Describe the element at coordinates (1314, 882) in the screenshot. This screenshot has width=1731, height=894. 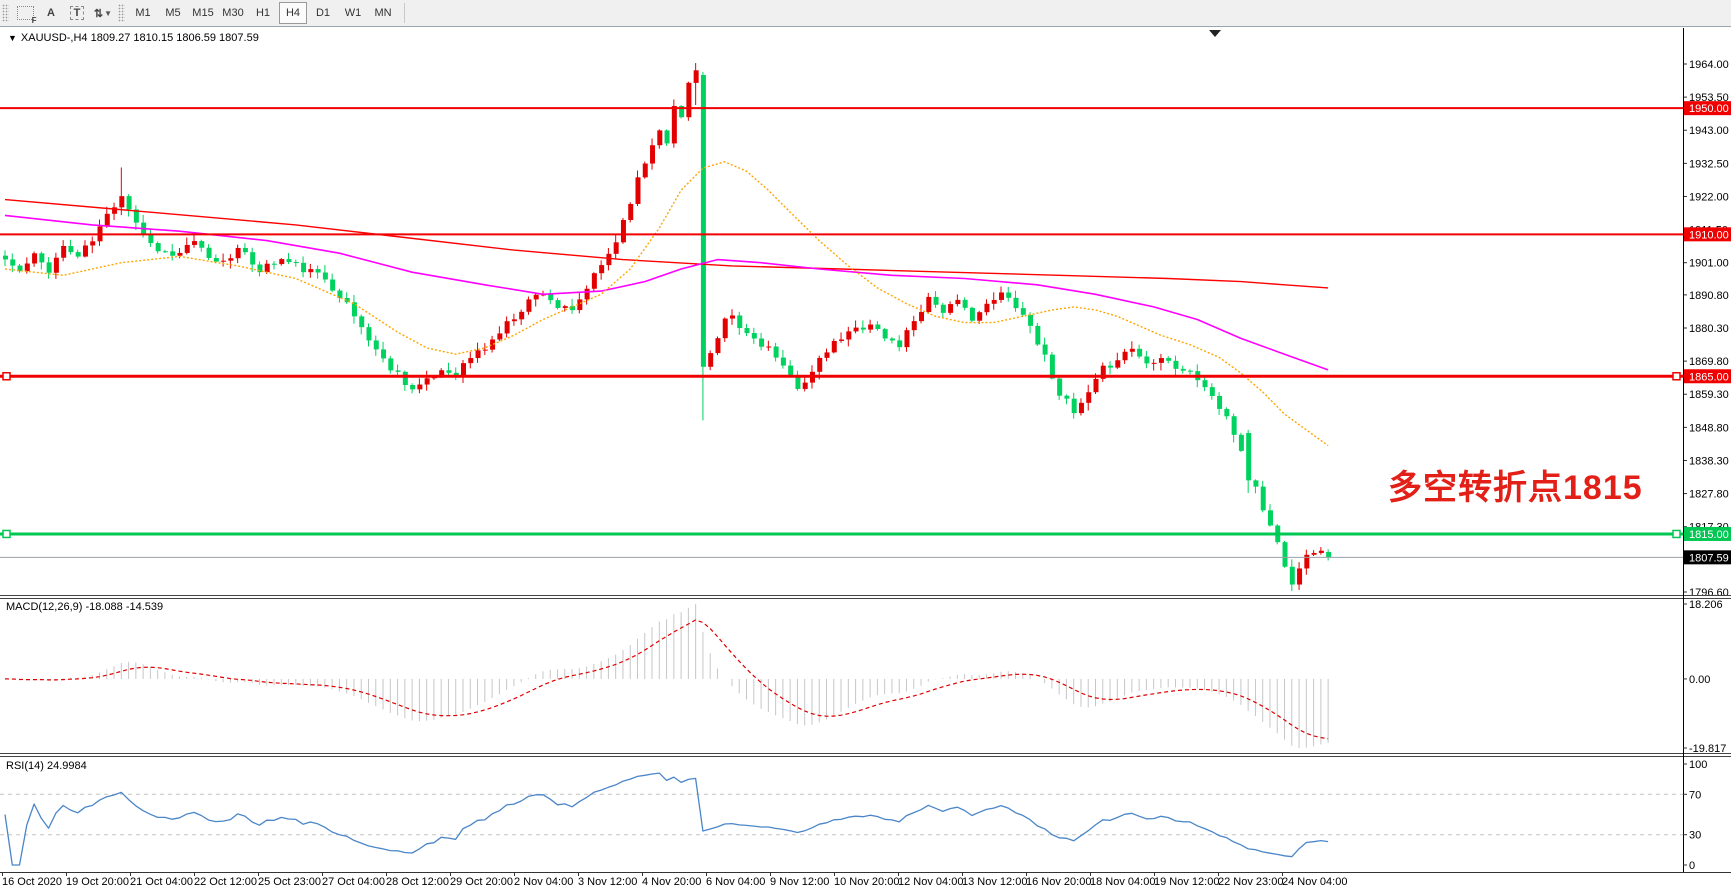
I see `time-tick-label: 24 Nov 04:00` at that location.